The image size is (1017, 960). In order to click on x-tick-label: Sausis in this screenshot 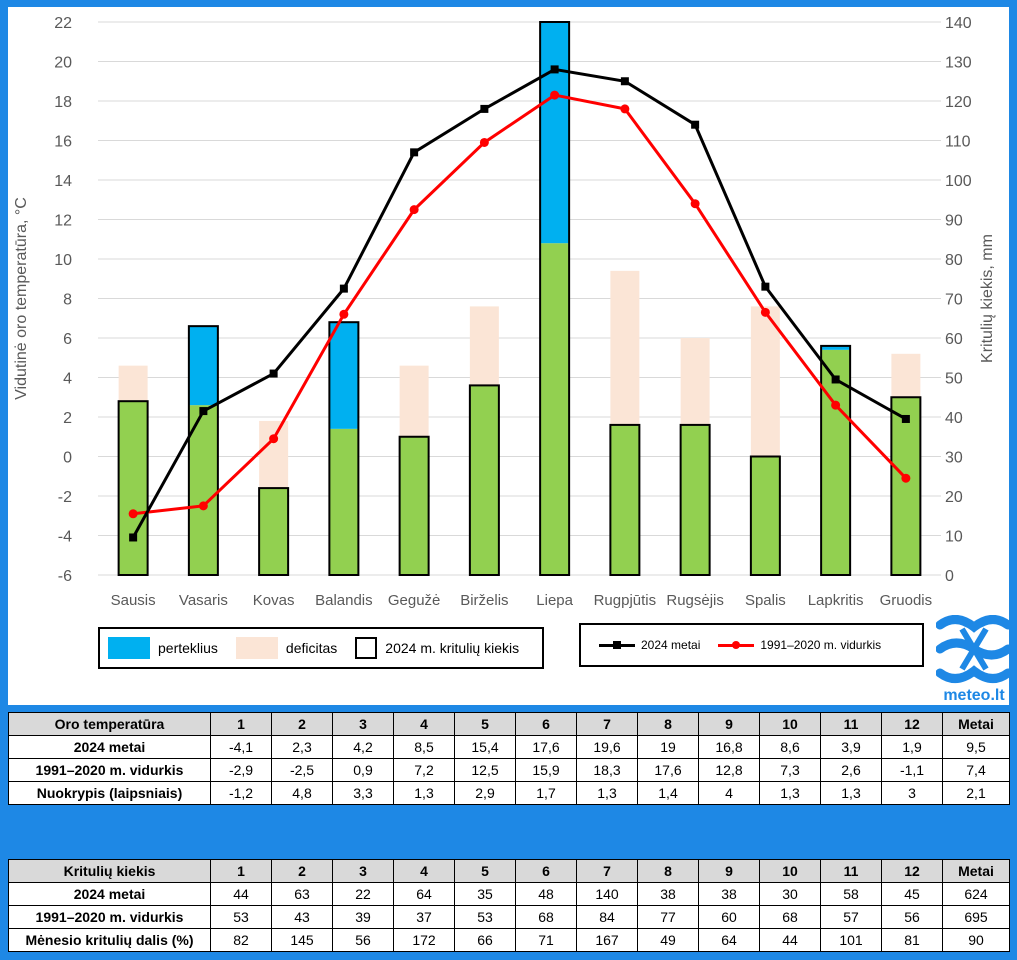, I will do `click(133, 600)`.